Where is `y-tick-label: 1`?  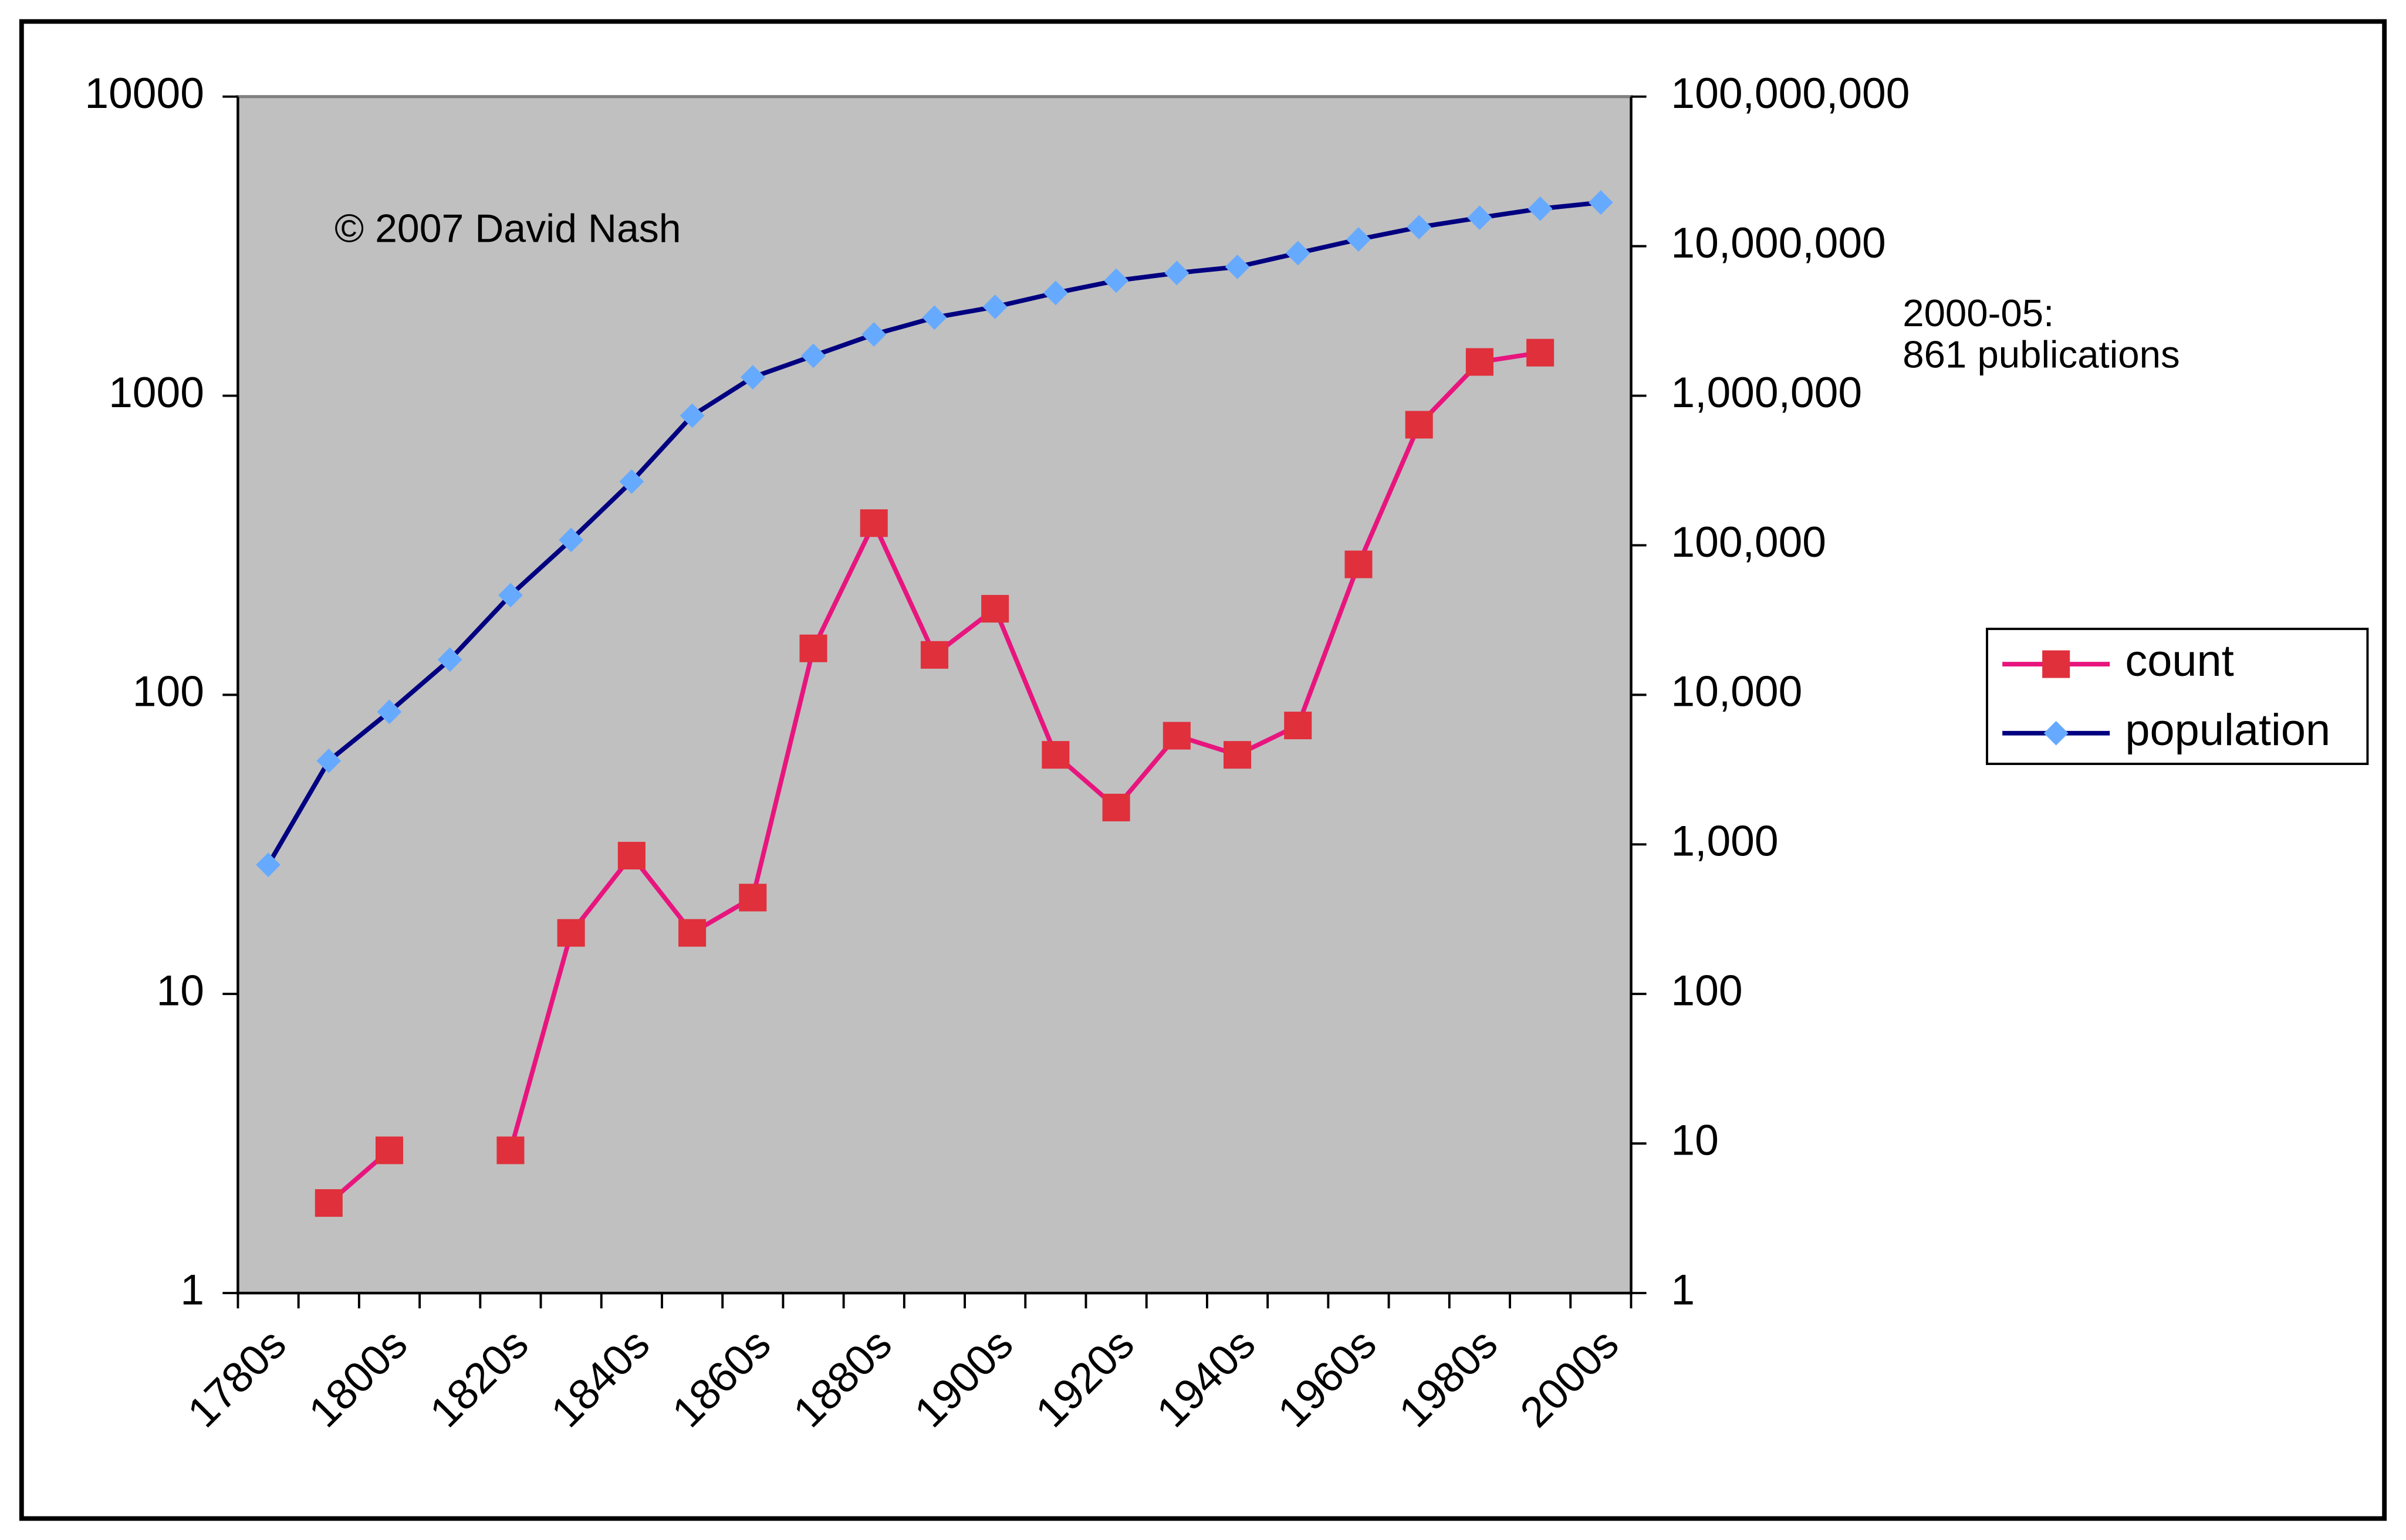
y-tick-label: 1 is located at coordinates (192, 1289).